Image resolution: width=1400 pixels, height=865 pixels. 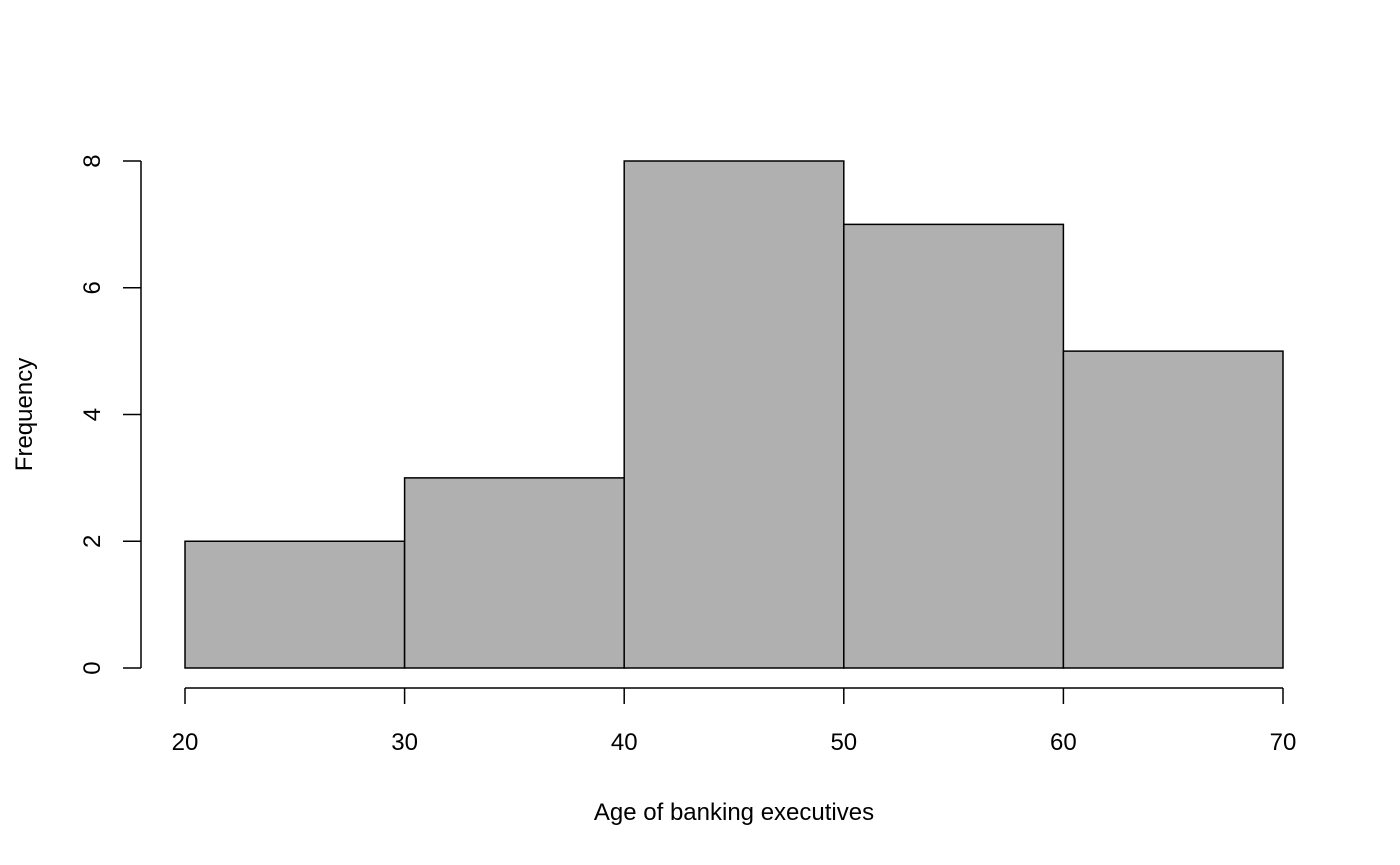 What do you see at coordinates (843, 742) in the screenshot?
I see `x-tick-label: 50` at bounding box center [843, 742].